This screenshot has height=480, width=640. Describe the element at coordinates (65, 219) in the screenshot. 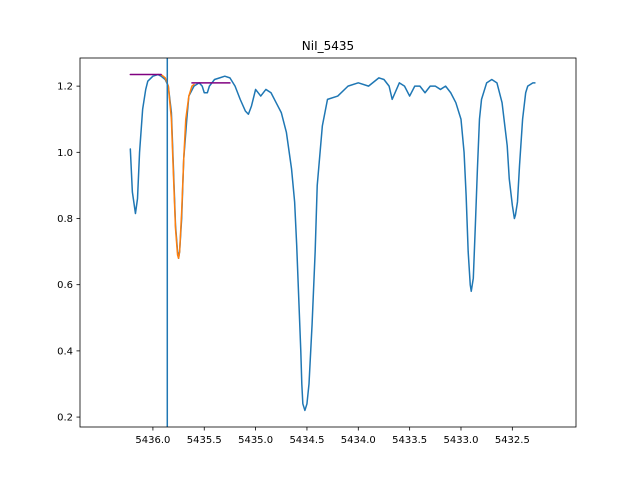

I see `y-tick-label: 0.8` at that location.